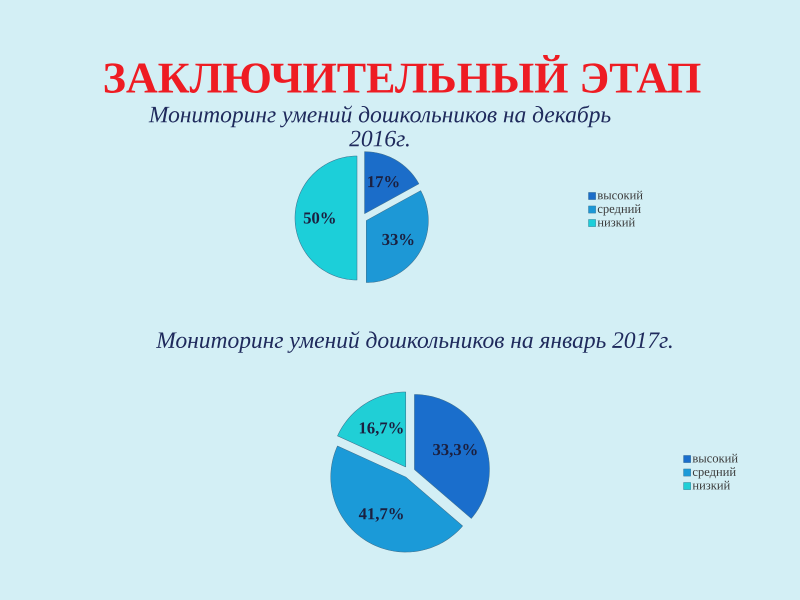  I want to click on data-label: 50%, so click(319, 218).